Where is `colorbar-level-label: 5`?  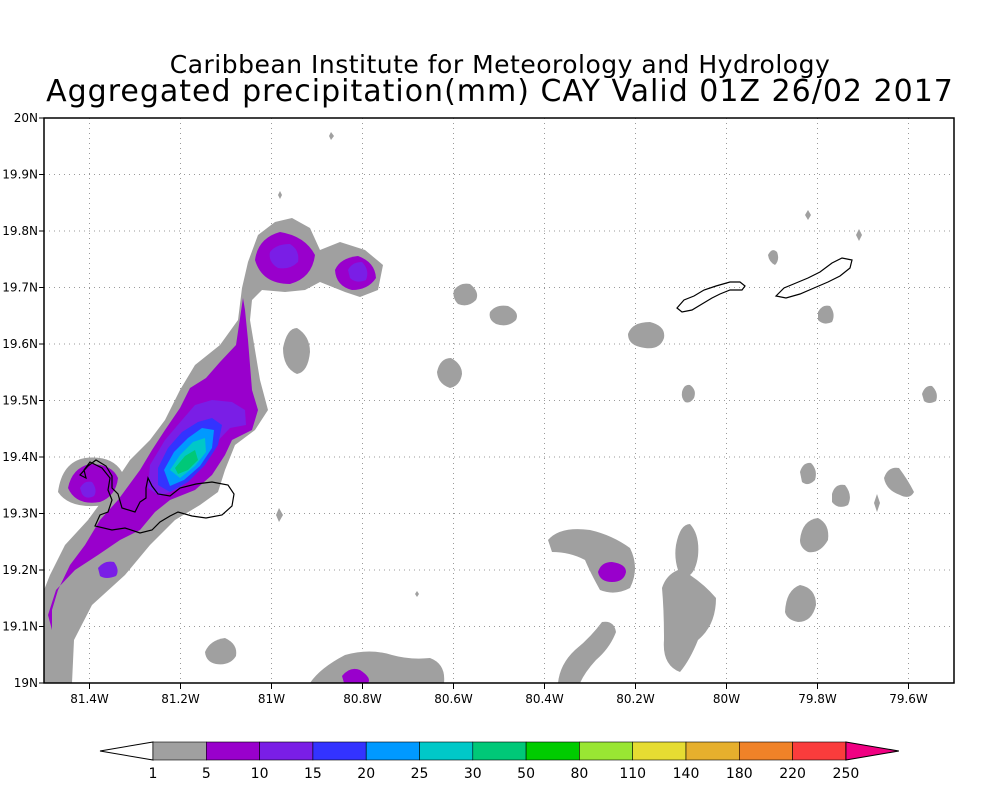 colorbar-level-label: 5 is located at coordinates (206, 774).